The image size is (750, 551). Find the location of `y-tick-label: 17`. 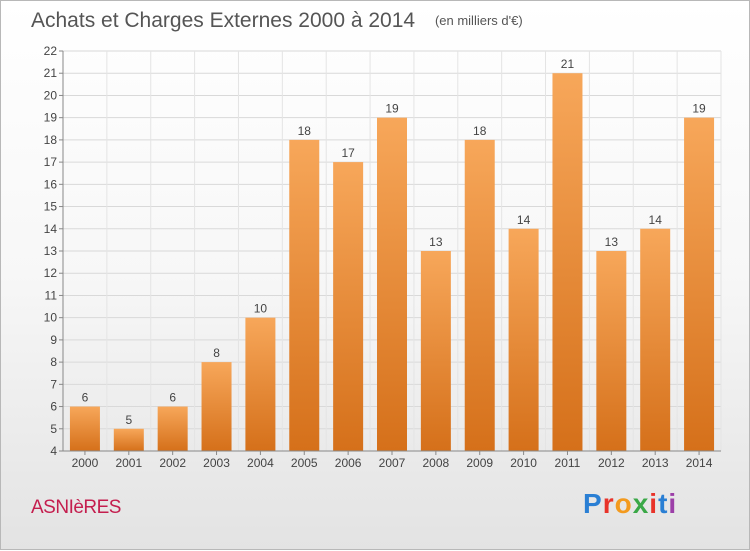

y-tick-label: 17 is located at coordinates (51, 162).